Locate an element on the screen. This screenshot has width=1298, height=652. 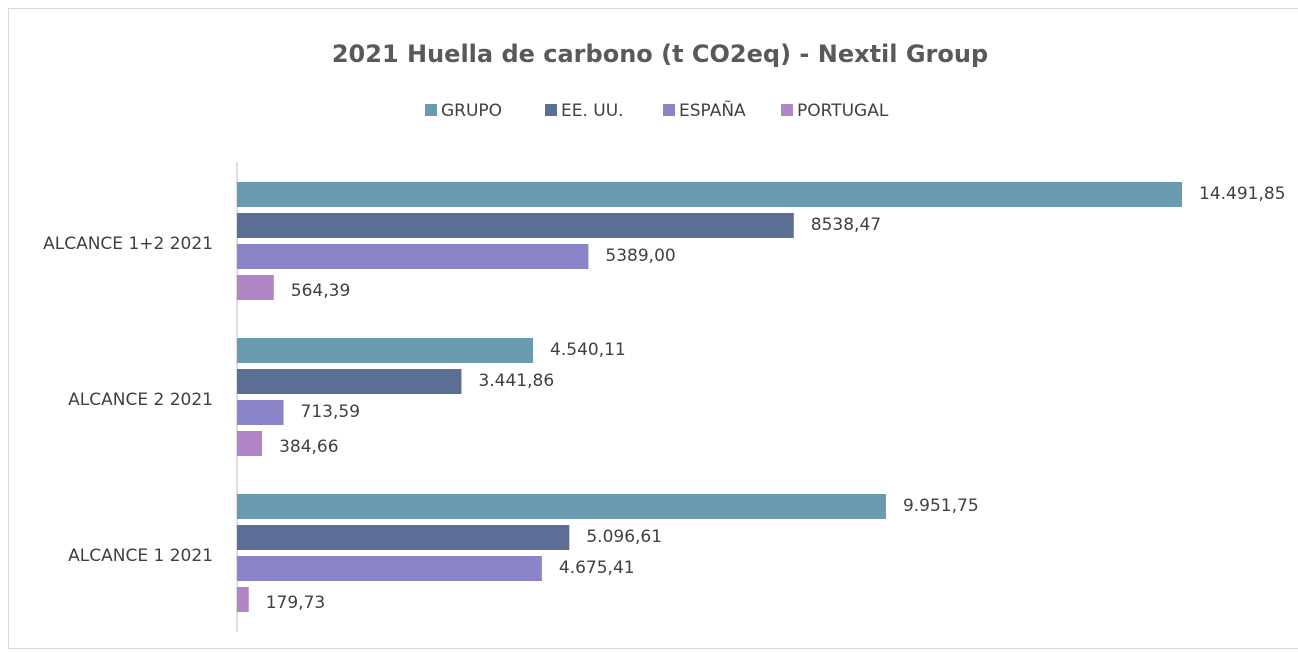
legend-label: ESPAÑA is located at coordinates (712, 110).